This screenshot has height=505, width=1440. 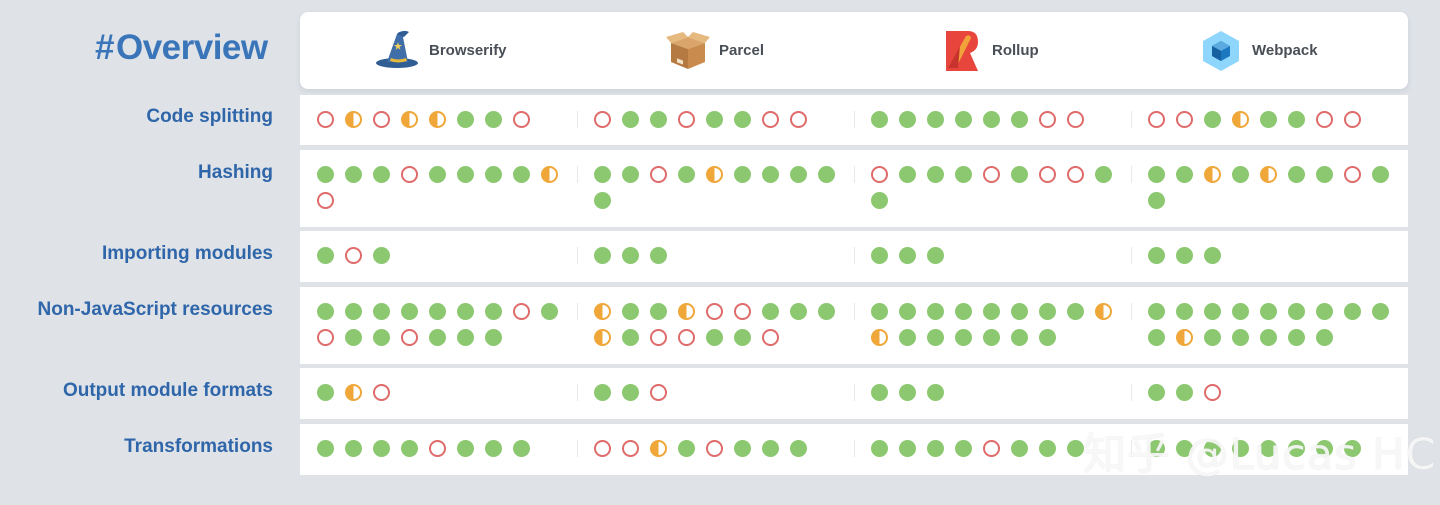 I want to click on tool-webpack: Webpack, so click(x=1258, y=50).